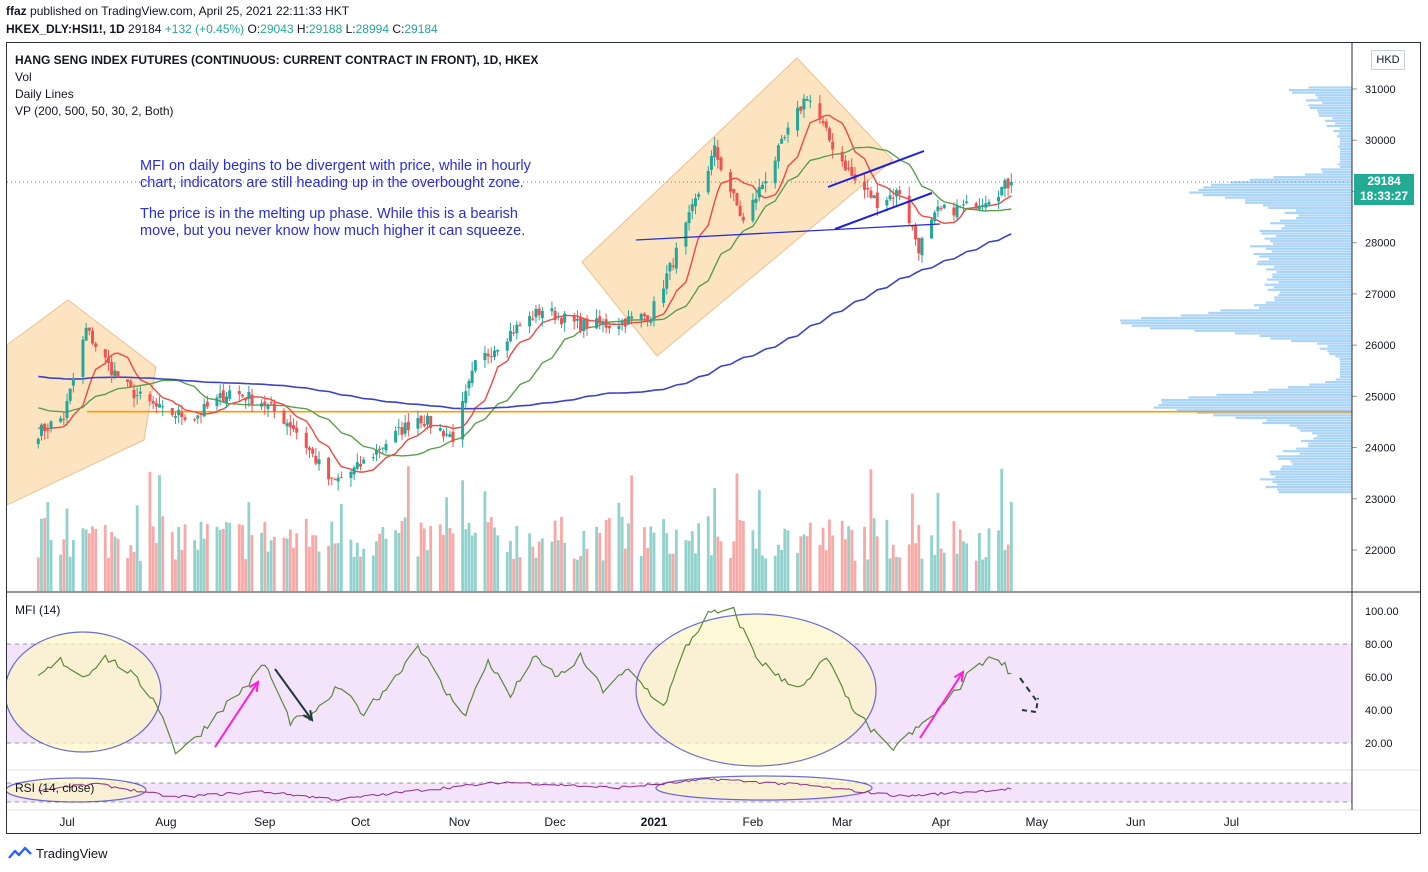  What do you see at coordinates (23, 77) in the screenshot?
I see `legend-vol: Vol` at bounding box center [23, 77].